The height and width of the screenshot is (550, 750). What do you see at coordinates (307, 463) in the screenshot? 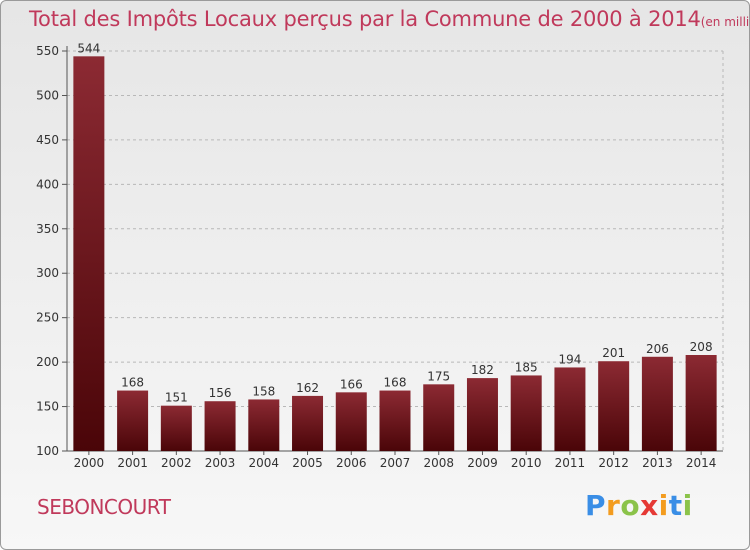
I see `x-tick-label: 2005` at bounding box center [307, 463].